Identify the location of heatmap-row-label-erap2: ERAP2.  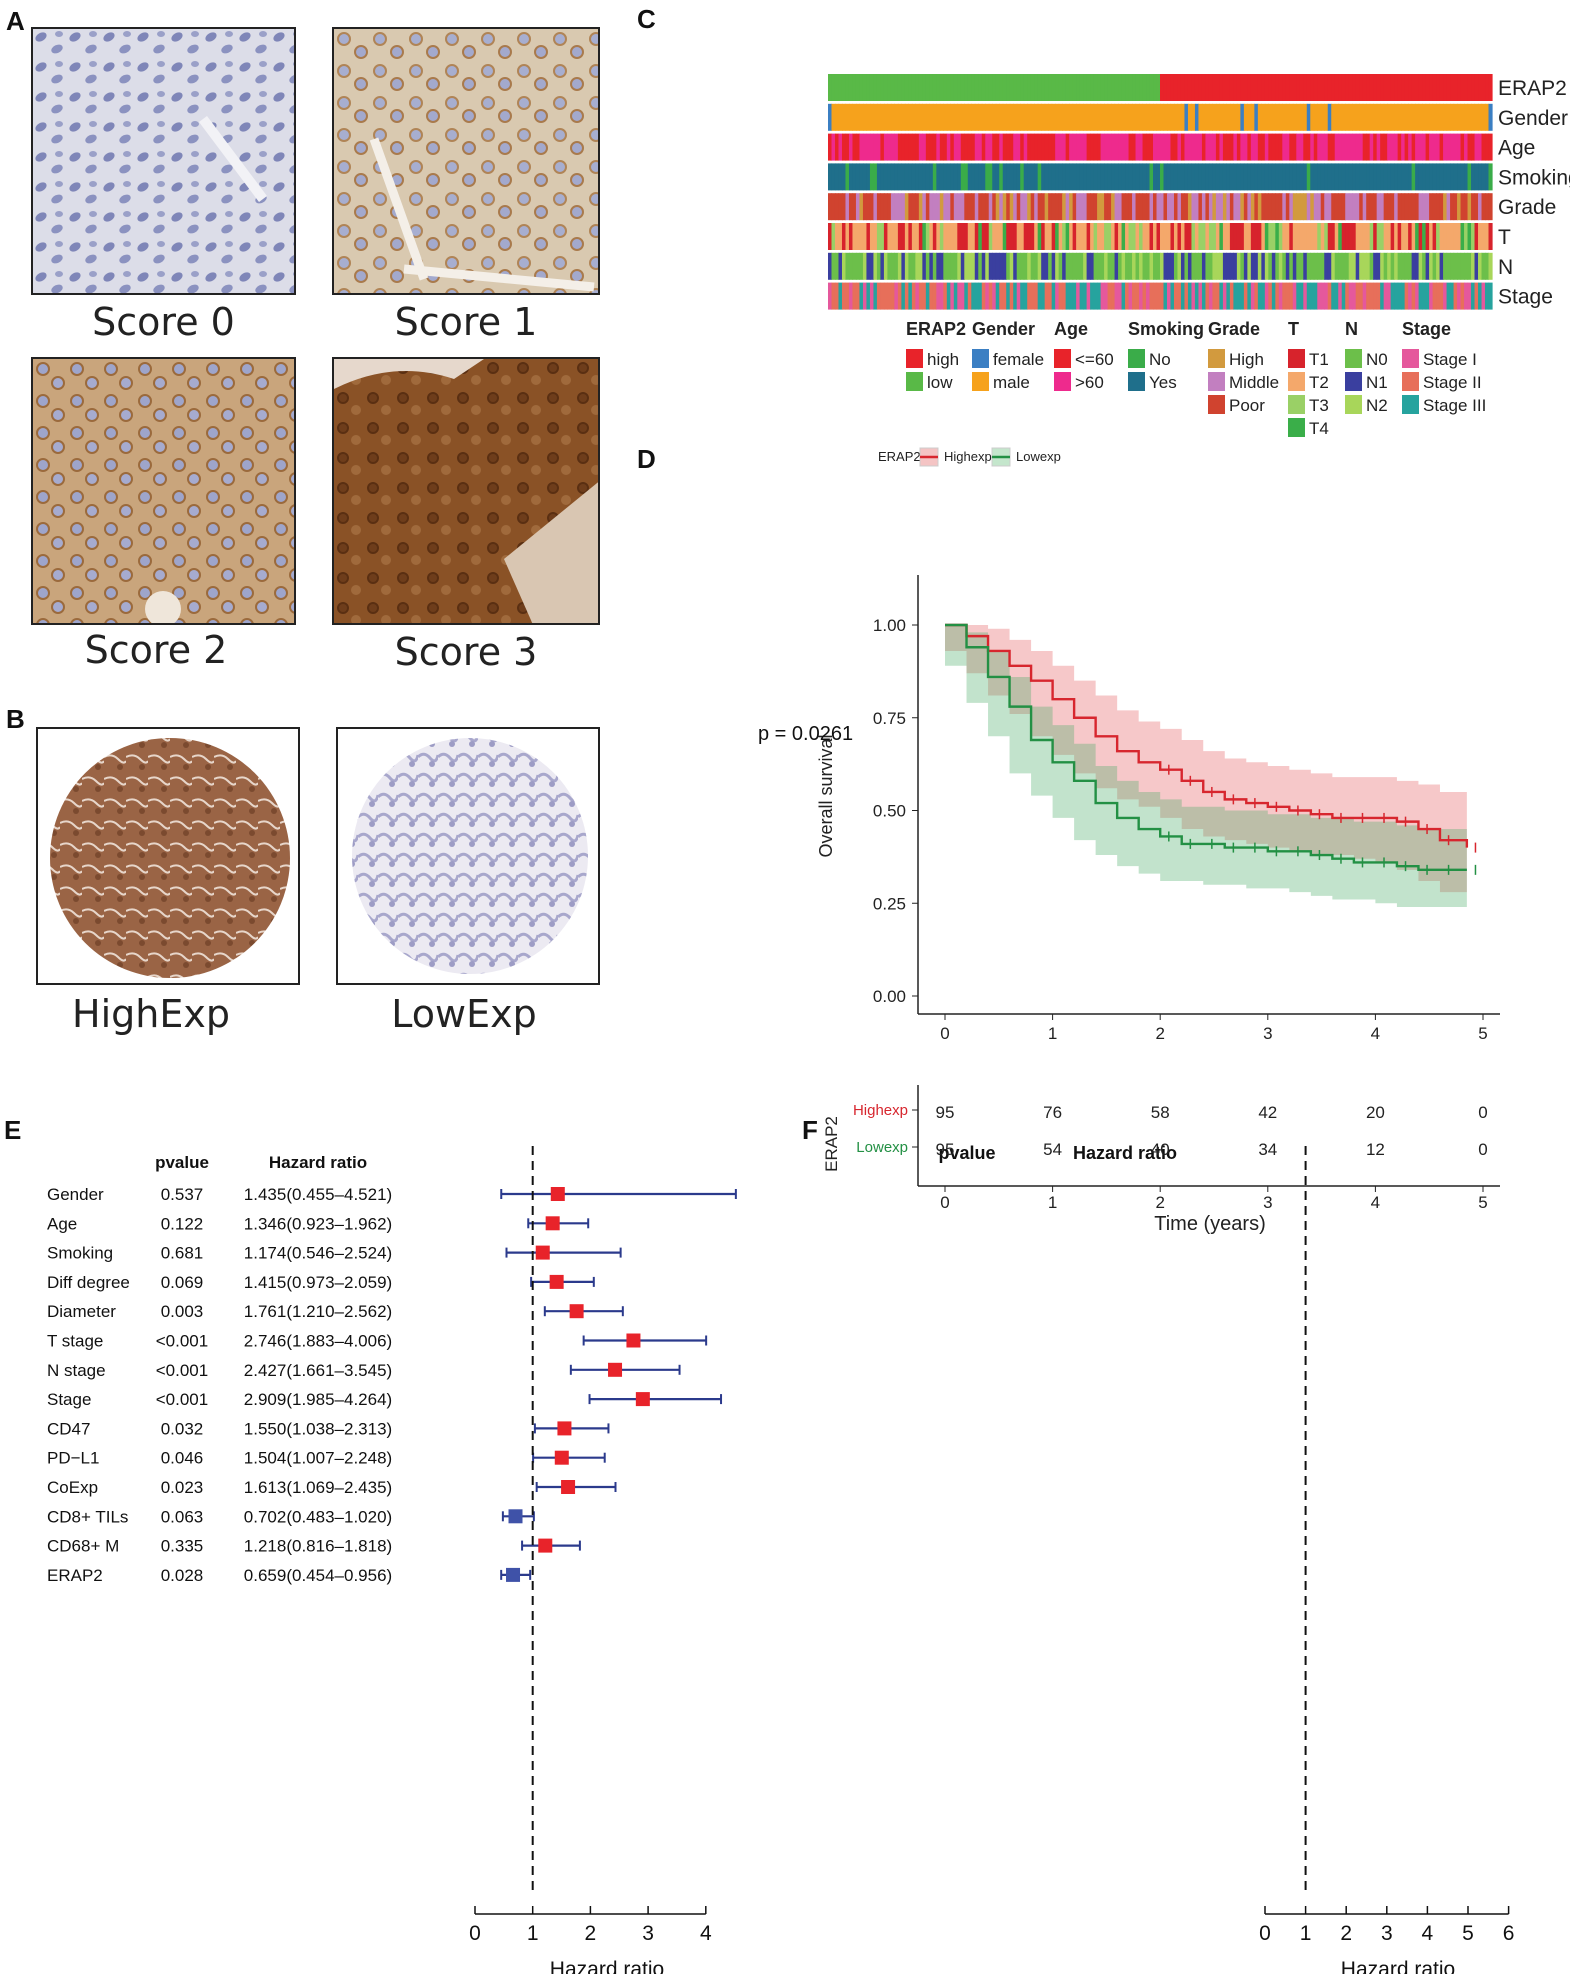
(1532, 88).